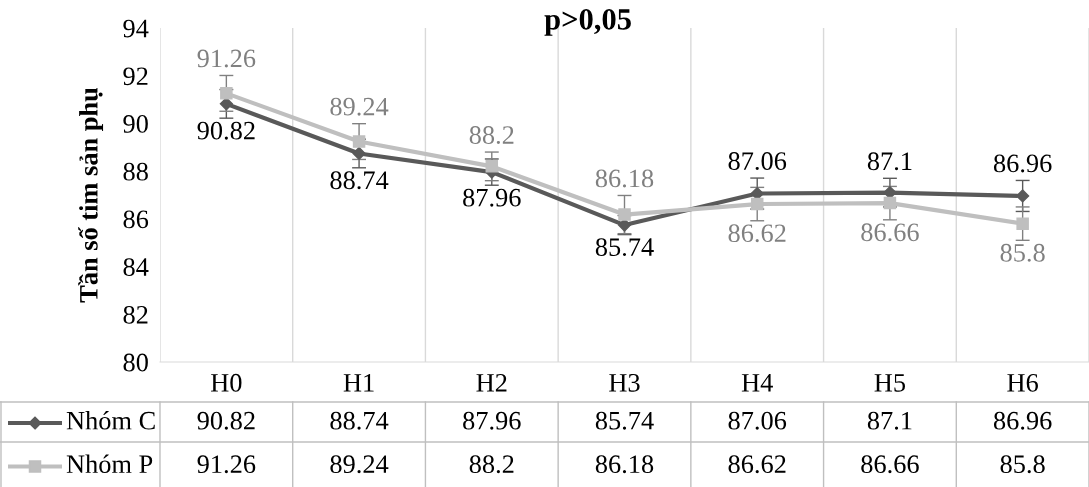 The height and width of the screenshot is (487, 1089). Describe the element at coordinates (226, 130) in the screenshot. I see `annotation: 90.82` at that location.